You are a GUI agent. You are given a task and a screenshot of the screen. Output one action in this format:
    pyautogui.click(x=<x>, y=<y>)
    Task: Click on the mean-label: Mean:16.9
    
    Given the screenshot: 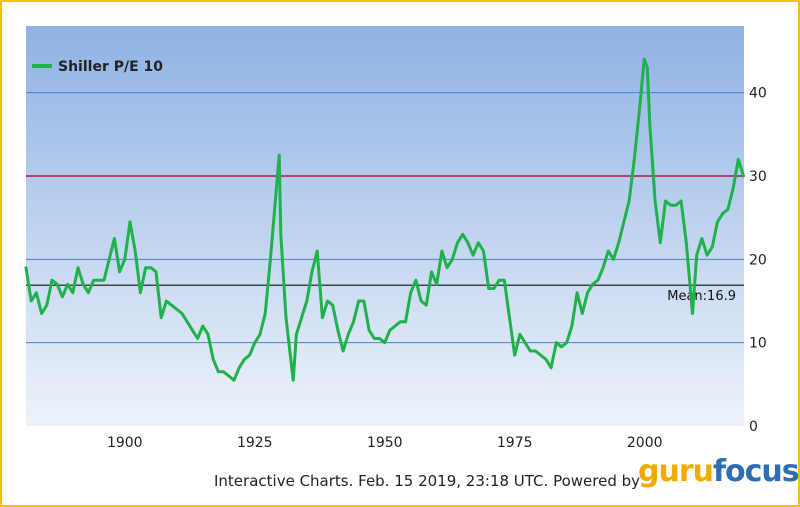 What is the action you would take?
    pyautogui.click(x=701, y=296)
    